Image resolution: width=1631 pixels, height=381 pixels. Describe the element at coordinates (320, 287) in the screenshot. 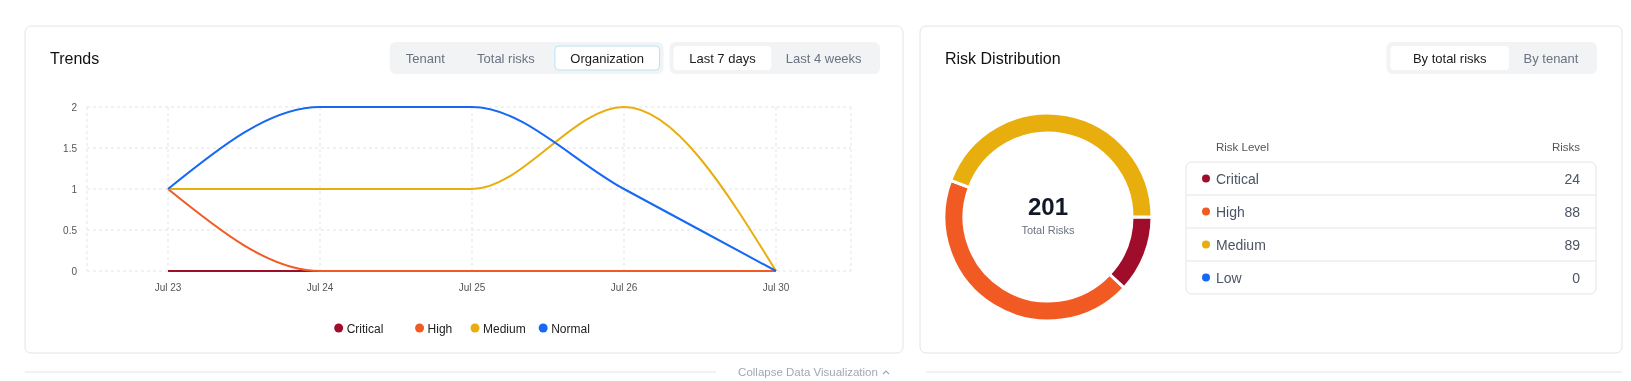

I see `x-tick-label: Jul 24` at that location.